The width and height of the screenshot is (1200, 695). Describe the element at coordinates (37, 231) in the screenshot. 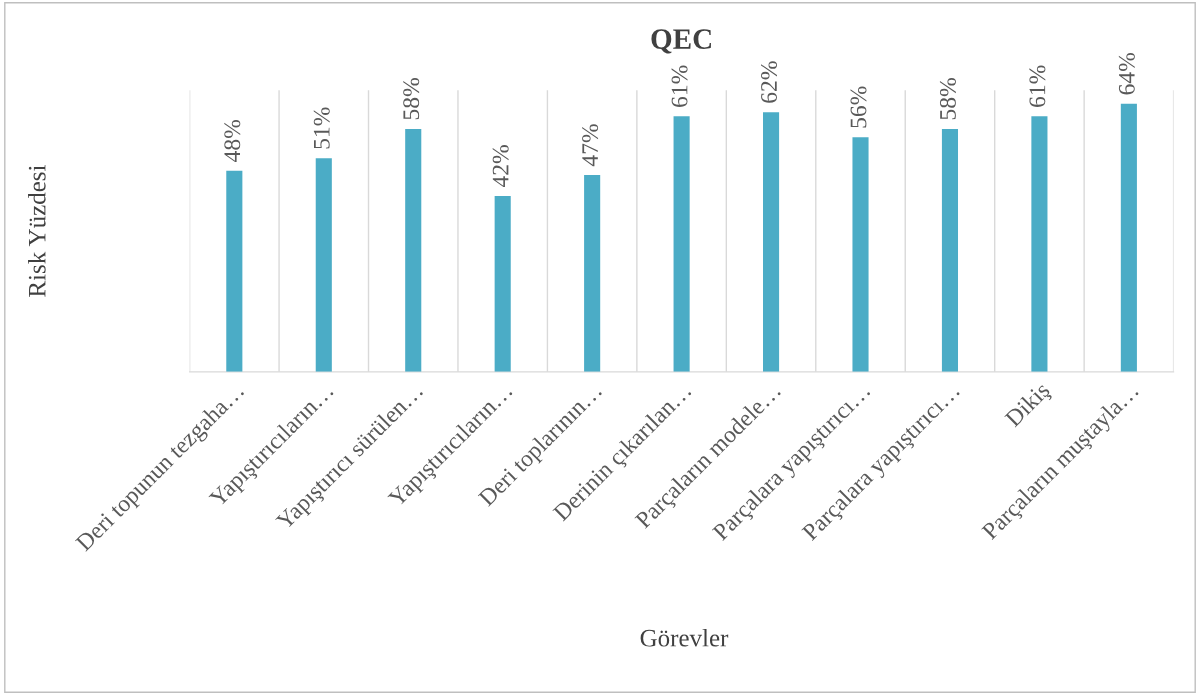

I see `y-axis-title: Risk Yüzdesi` at that location.